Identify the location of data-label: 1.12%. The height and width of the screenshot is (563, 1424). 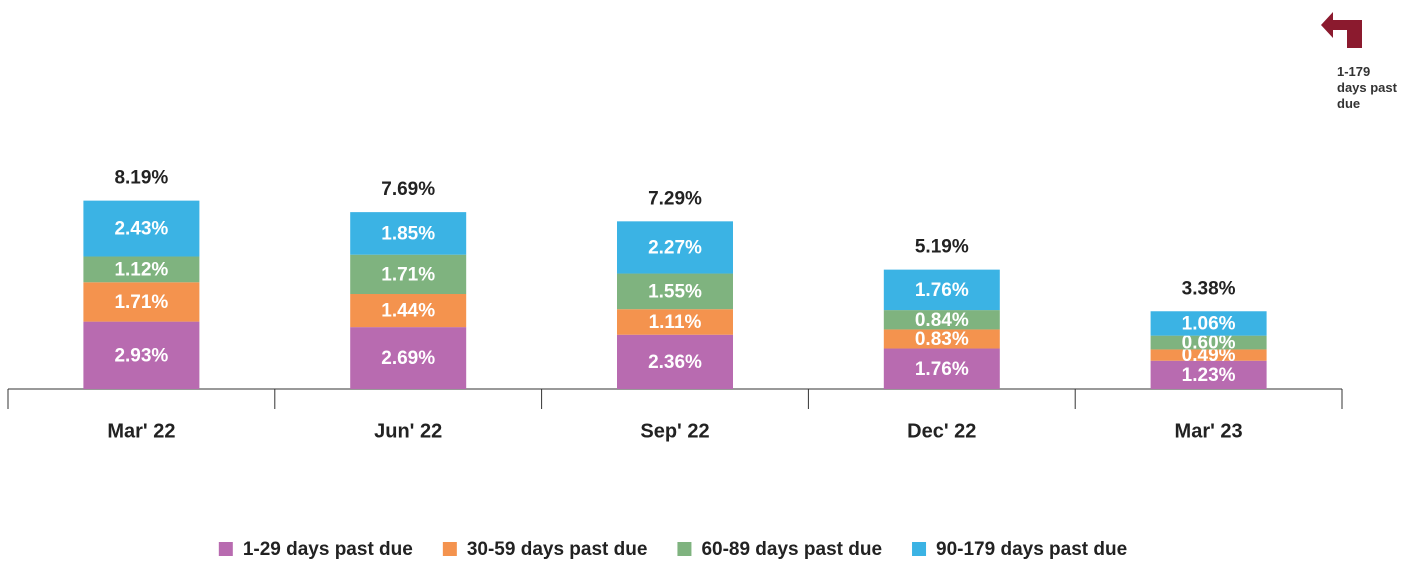
(141, 269).